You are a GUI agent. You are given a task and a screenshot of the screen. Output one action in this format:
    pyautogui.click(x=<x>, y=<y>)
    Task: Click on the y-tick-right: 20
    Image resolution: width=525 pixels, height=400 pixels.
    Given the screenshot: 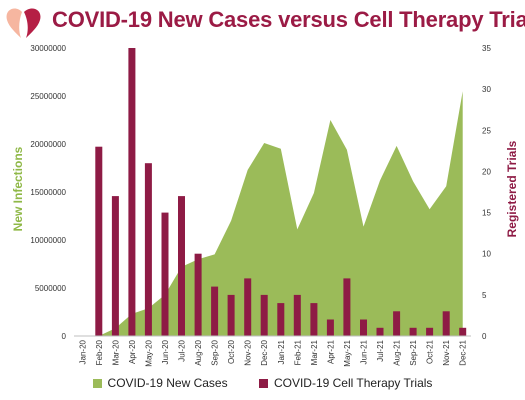 What is the action you would take?
    pyautogui.click(x=486, y=171)
    